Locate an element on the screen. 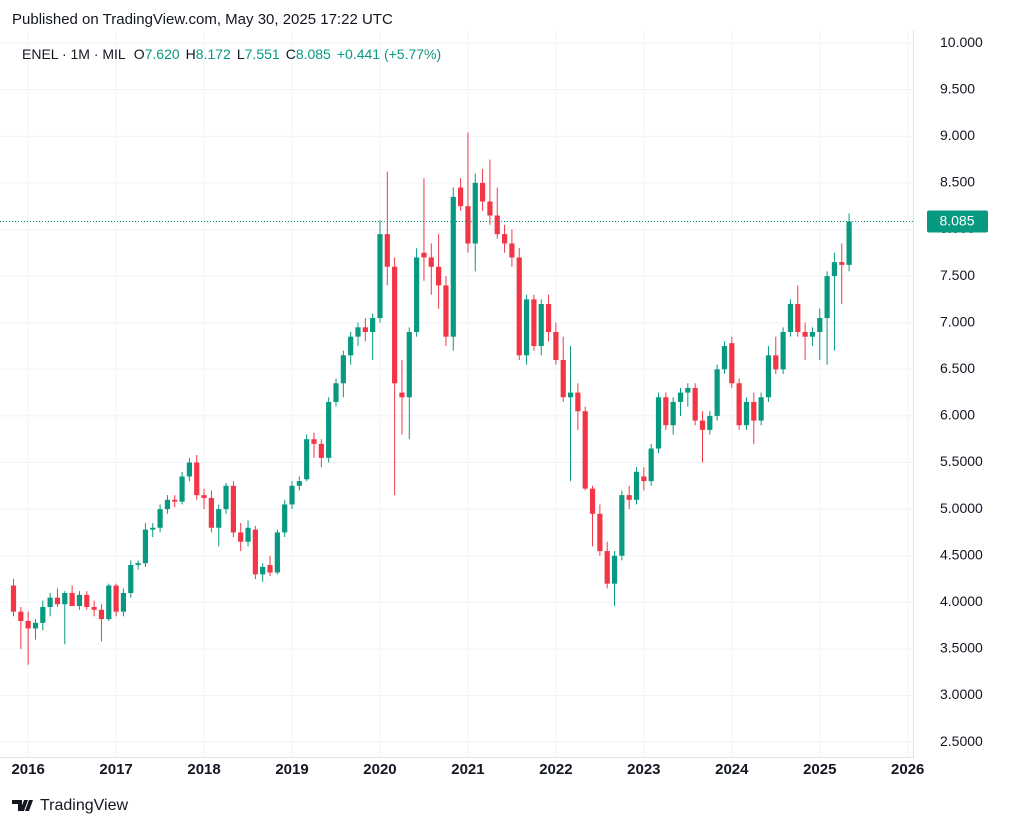 This screenshot has height=828, width=1024. brand-icon is located at coordinates (22, 805).